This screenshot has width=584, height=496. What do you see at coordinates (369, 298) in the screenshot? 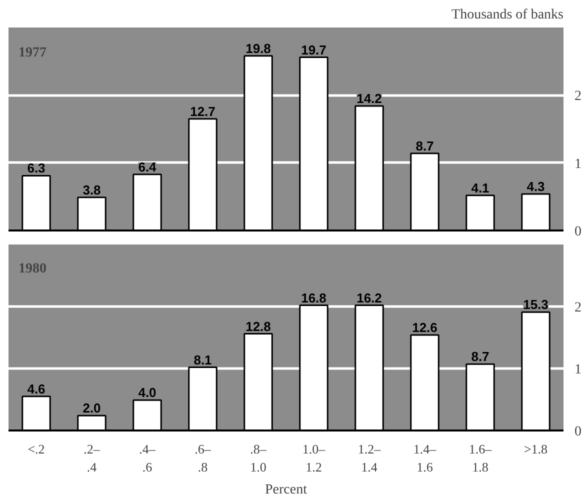
I see `annotation: 16.2` at bounding box center [369, 298].